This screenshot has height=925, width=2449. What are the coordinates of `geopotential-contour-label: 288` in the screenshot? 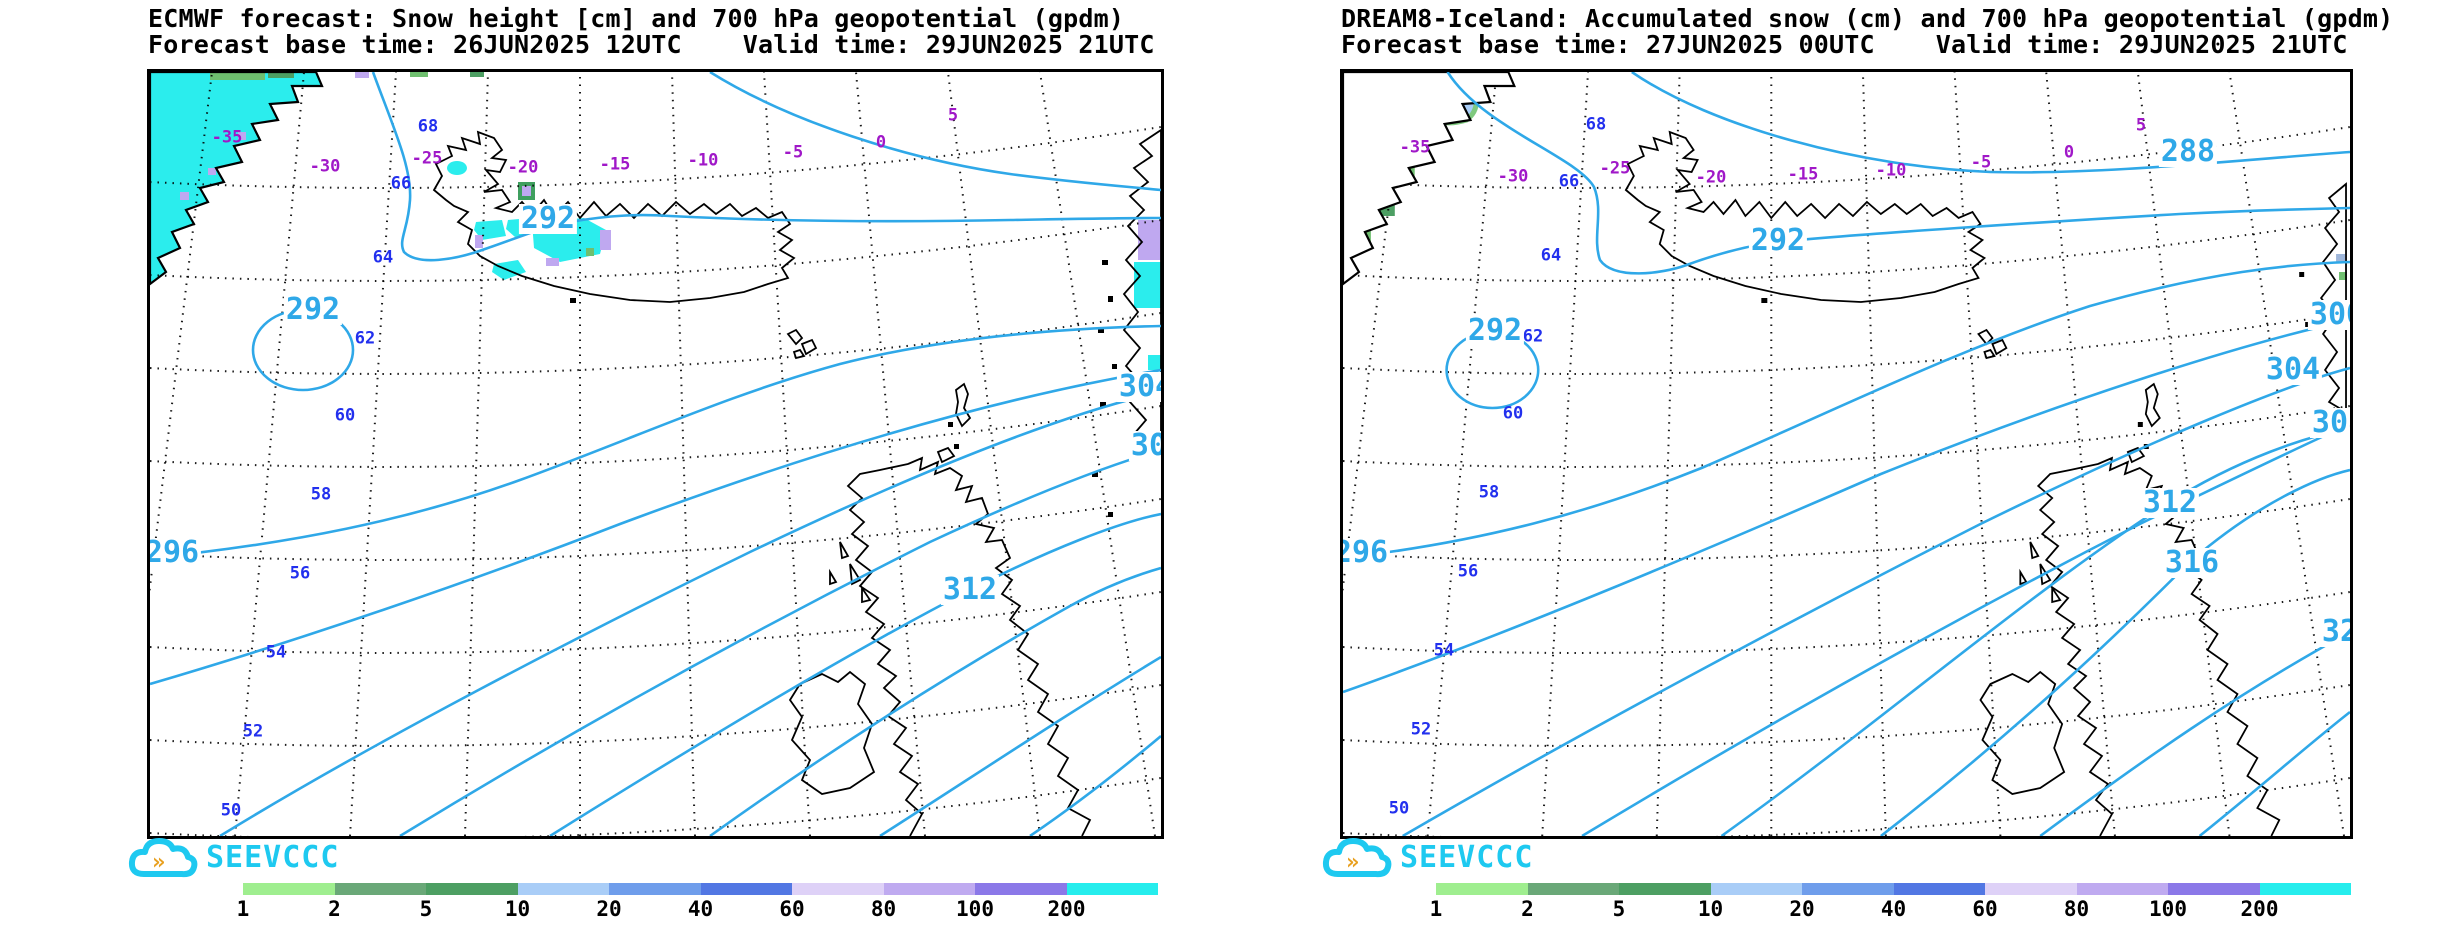 It's located at (2188, 151).